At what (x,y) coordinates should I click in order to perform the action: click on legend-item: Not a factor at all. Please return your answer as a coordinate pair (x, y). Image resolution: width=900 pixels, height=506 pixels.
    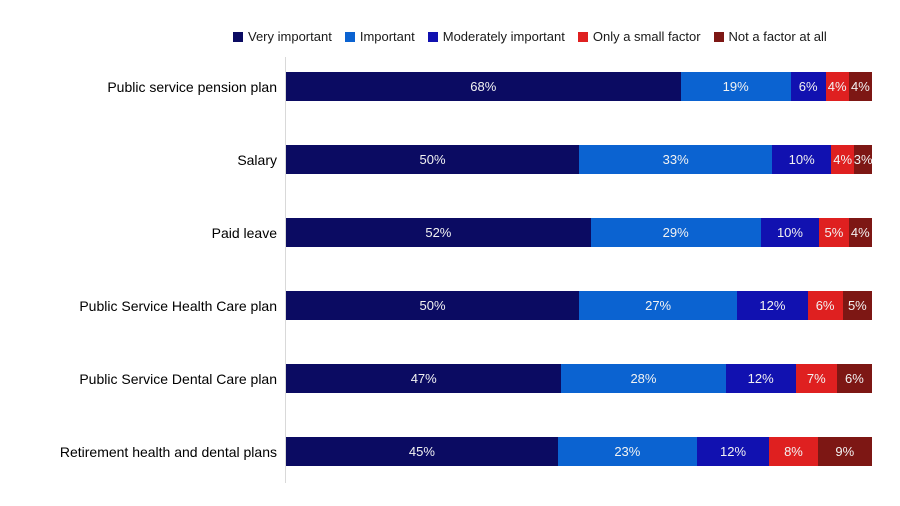
    Looking at the image, I should click on (770, 36).